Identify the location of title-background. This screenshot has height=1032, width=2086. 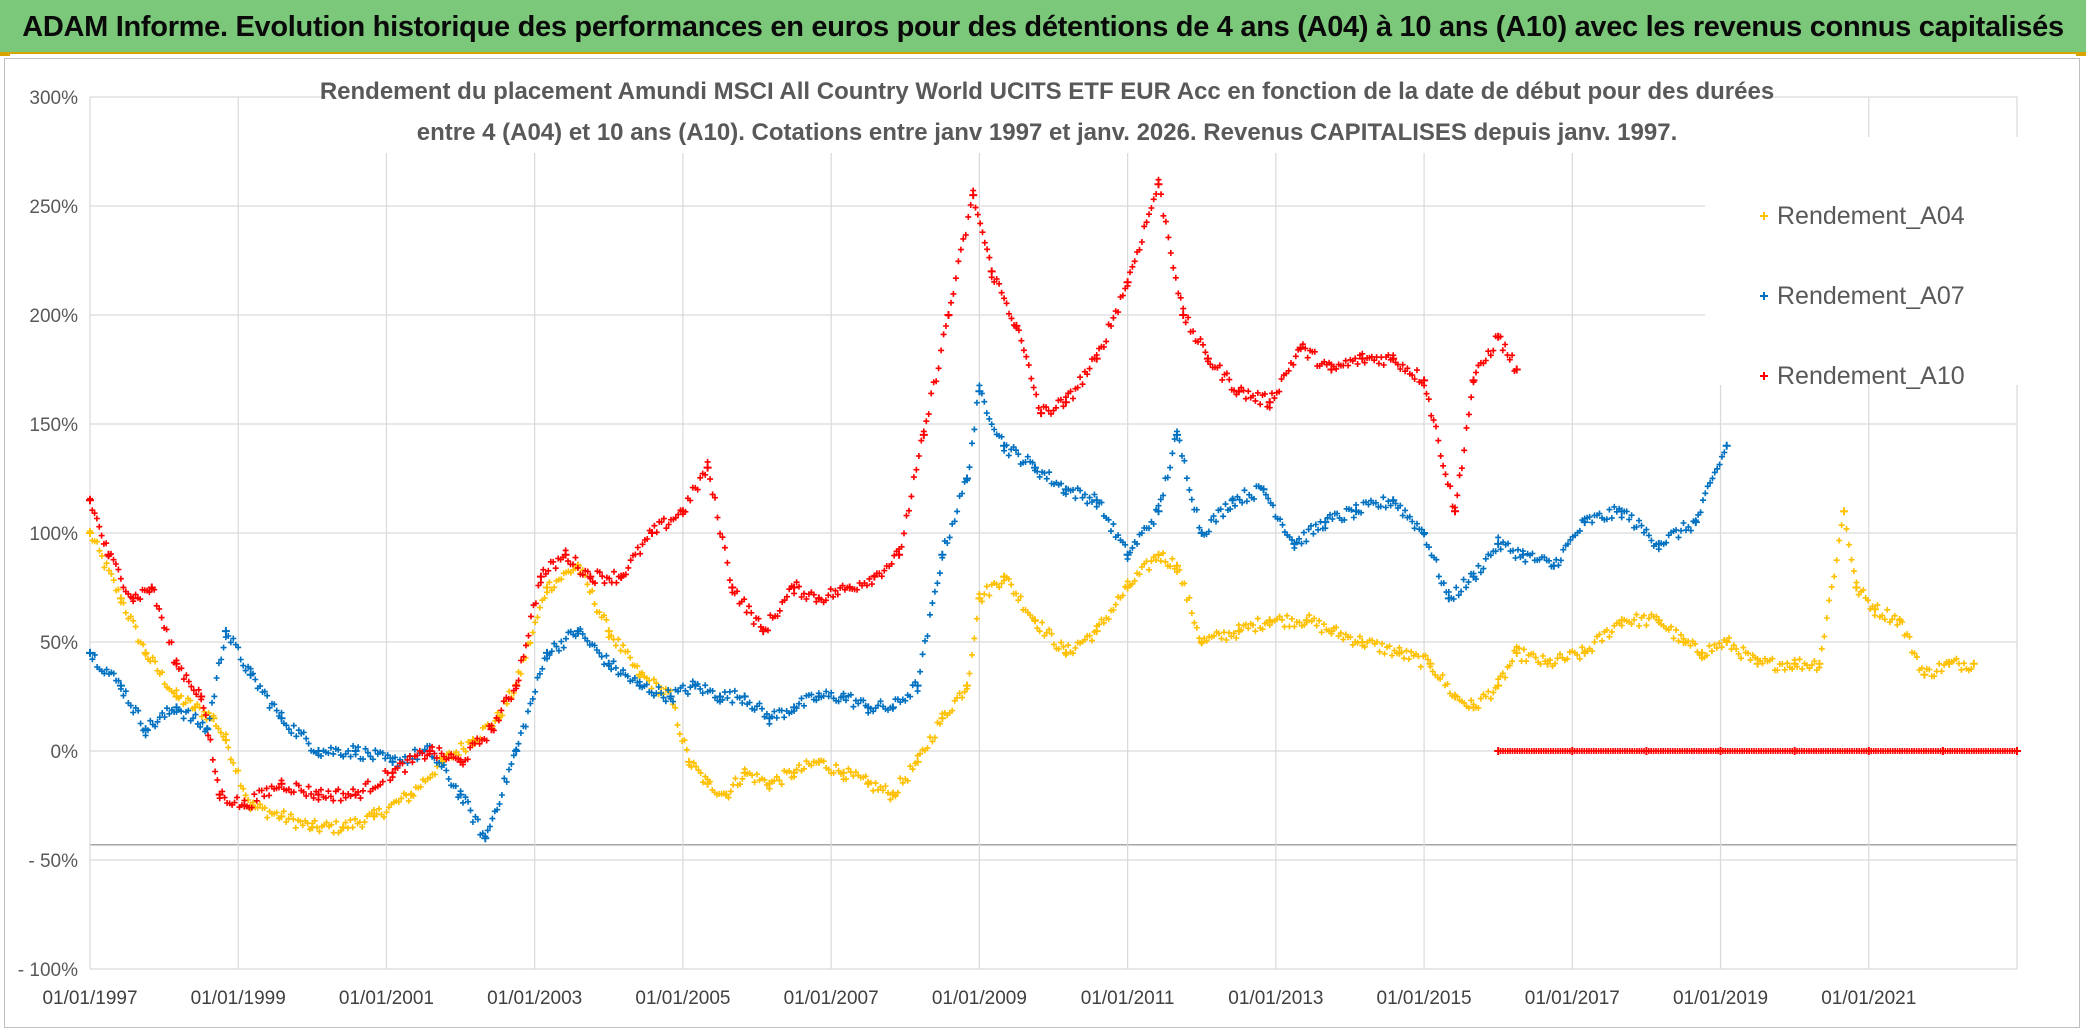
(1047, 107).